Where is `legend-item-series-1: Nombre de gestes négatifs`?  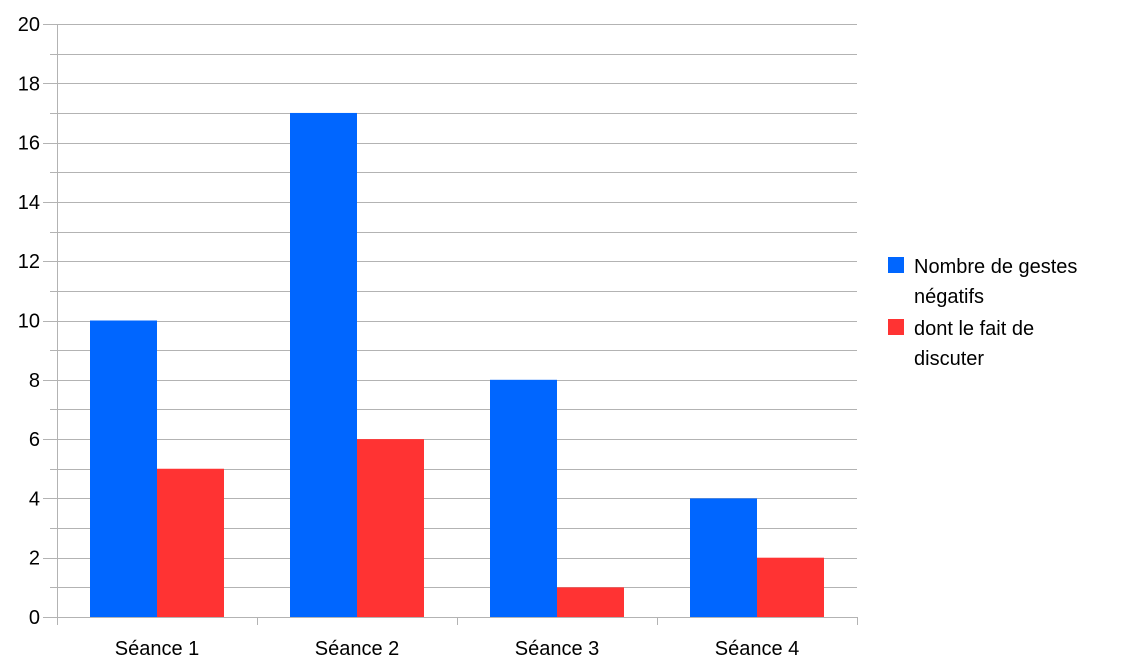 legend-item-series-1: Nombre de gestes négatifs is located at coordinates (1000, 282).